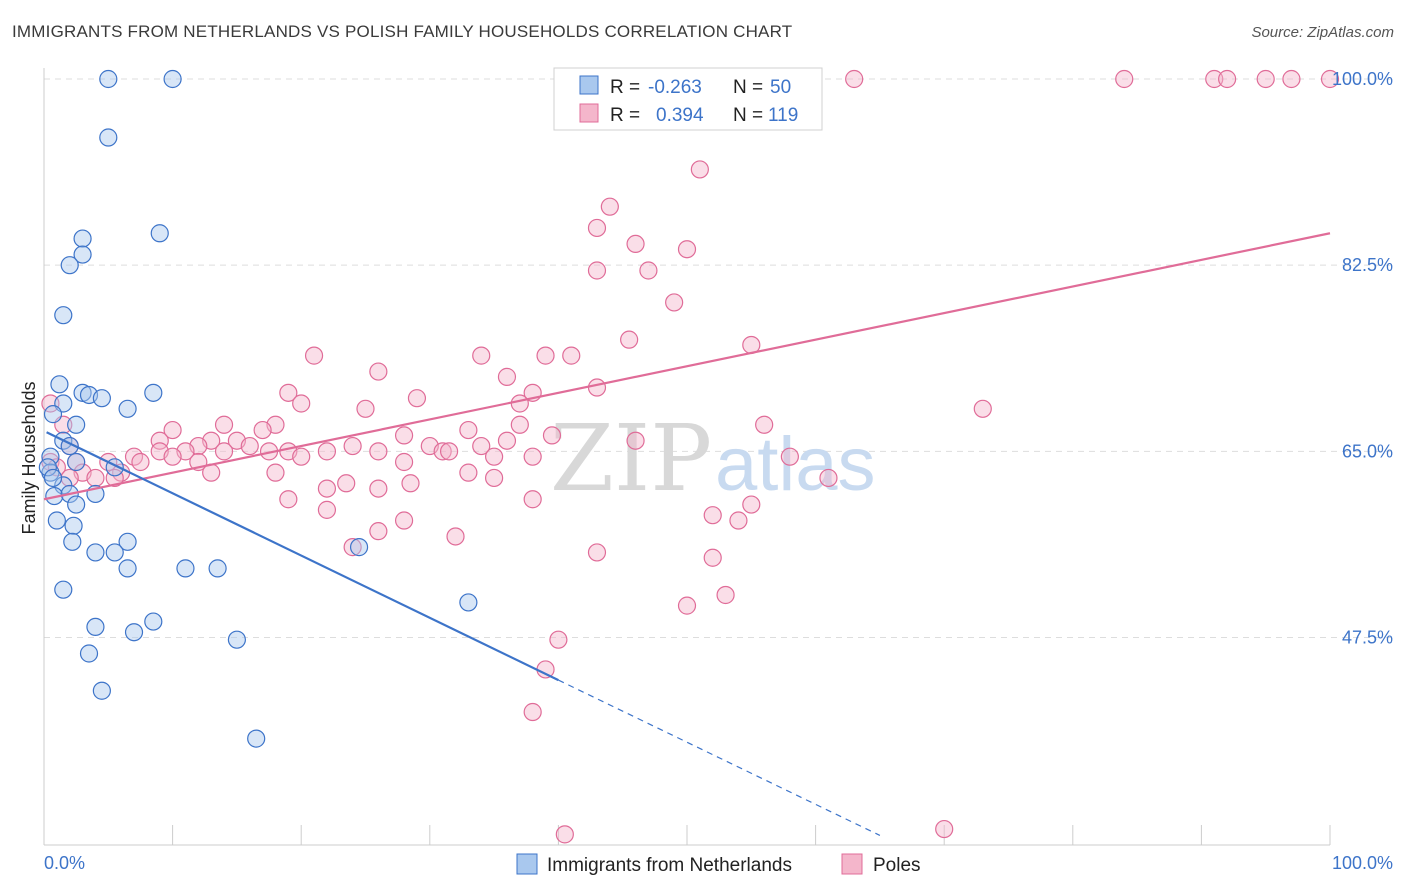  What do you see at coordinates (675, 87) in the screenshot?
I see `legend-blue-r-value: -0.263` at bounding box center [675, 87].